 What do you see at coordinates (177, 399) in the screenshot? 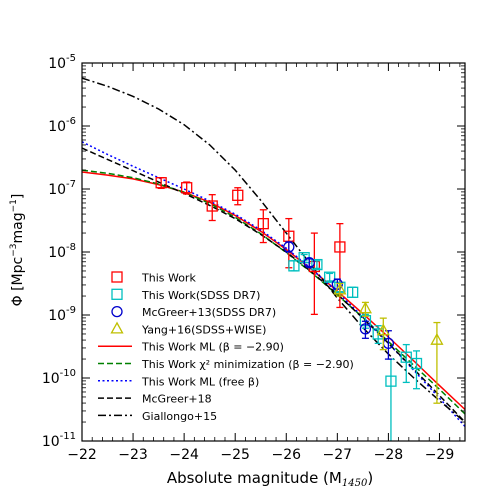
I see `legend-label-7: McGreer+18` at bounding box center [177, 399].